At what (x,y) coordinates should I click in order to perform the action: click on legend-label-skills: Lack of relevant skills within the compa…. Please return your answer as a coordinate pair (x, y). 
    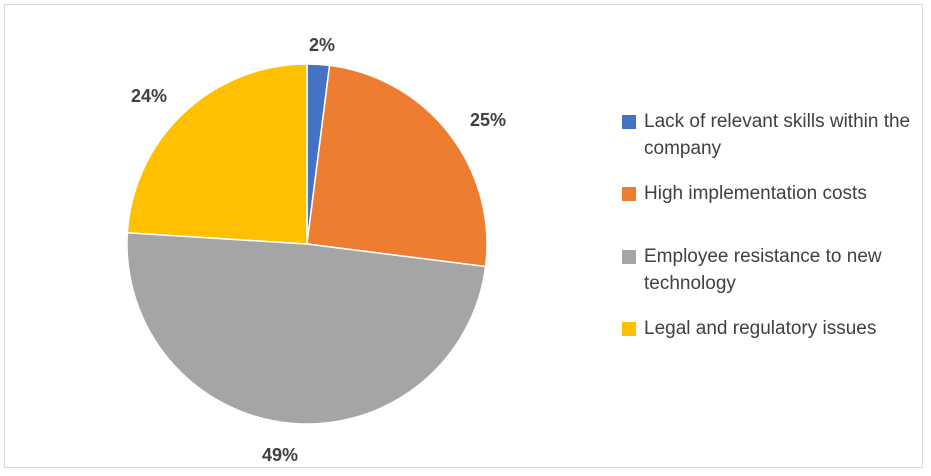
    Looking at the image, I should click on (777, 135).